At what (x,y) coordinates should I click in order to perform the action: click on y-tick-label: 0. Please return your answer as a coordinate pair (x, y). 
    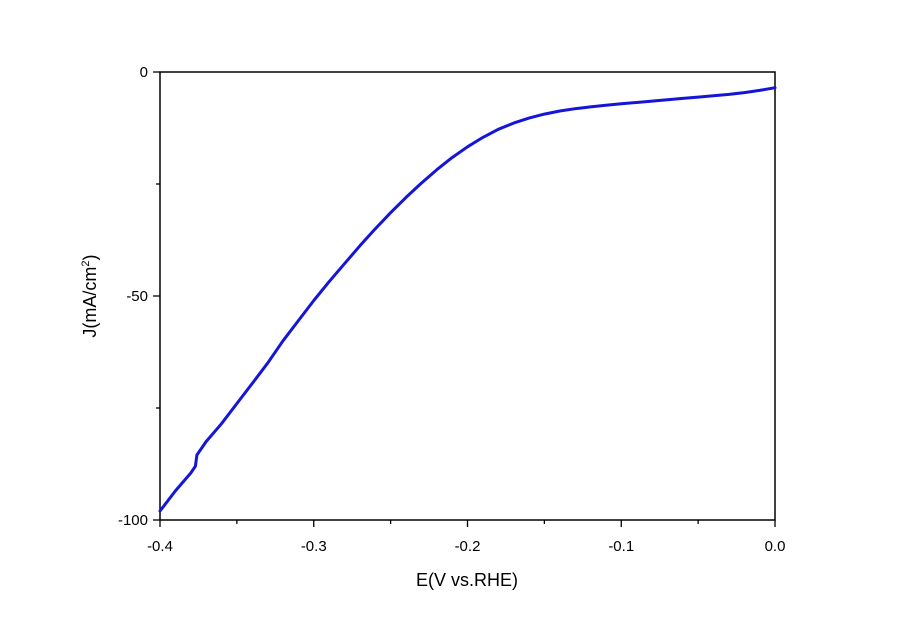
    Looking at the image, I should click on (144, 72).